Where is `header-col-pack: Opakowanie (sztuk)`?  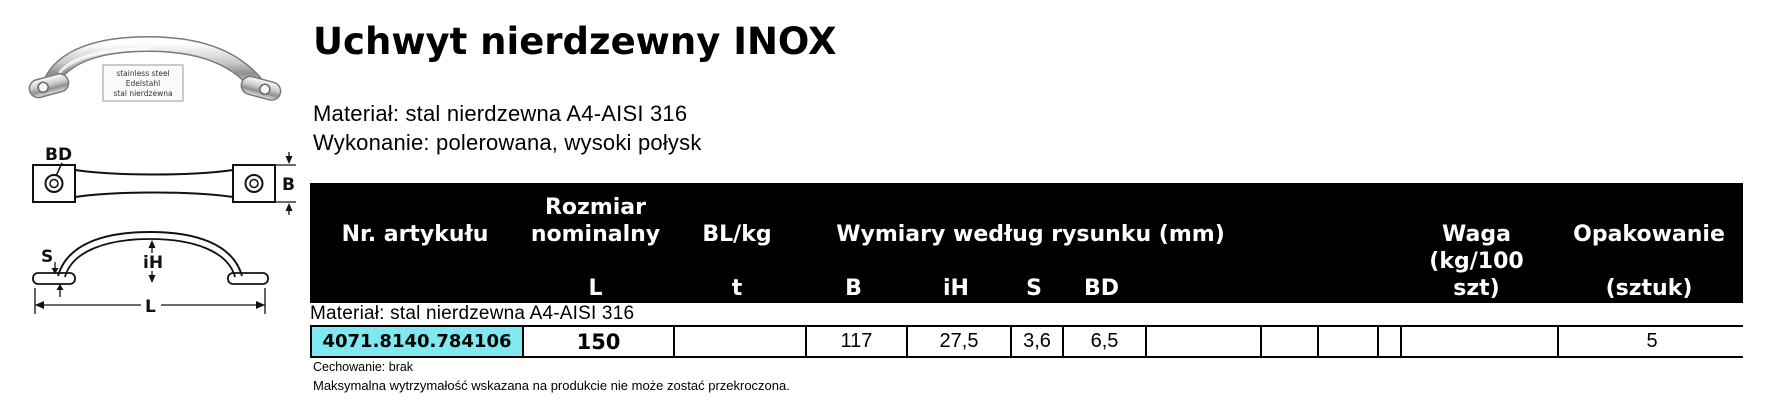 header-col-pack: Opakowanie (sztuk) is located at coordinates (1649, 248).